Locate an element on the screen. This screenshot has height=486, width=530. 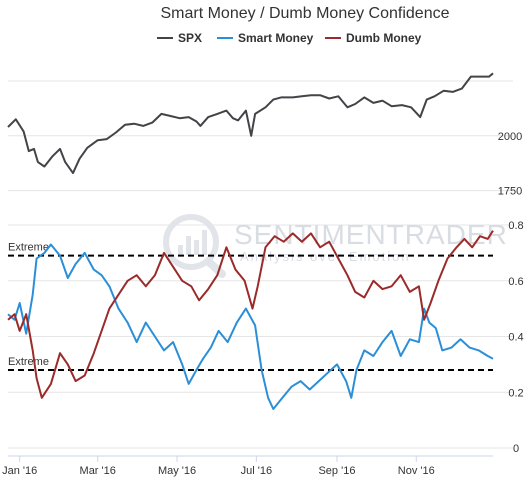
watermark-logo-icon is located at coordinates (194, 246).